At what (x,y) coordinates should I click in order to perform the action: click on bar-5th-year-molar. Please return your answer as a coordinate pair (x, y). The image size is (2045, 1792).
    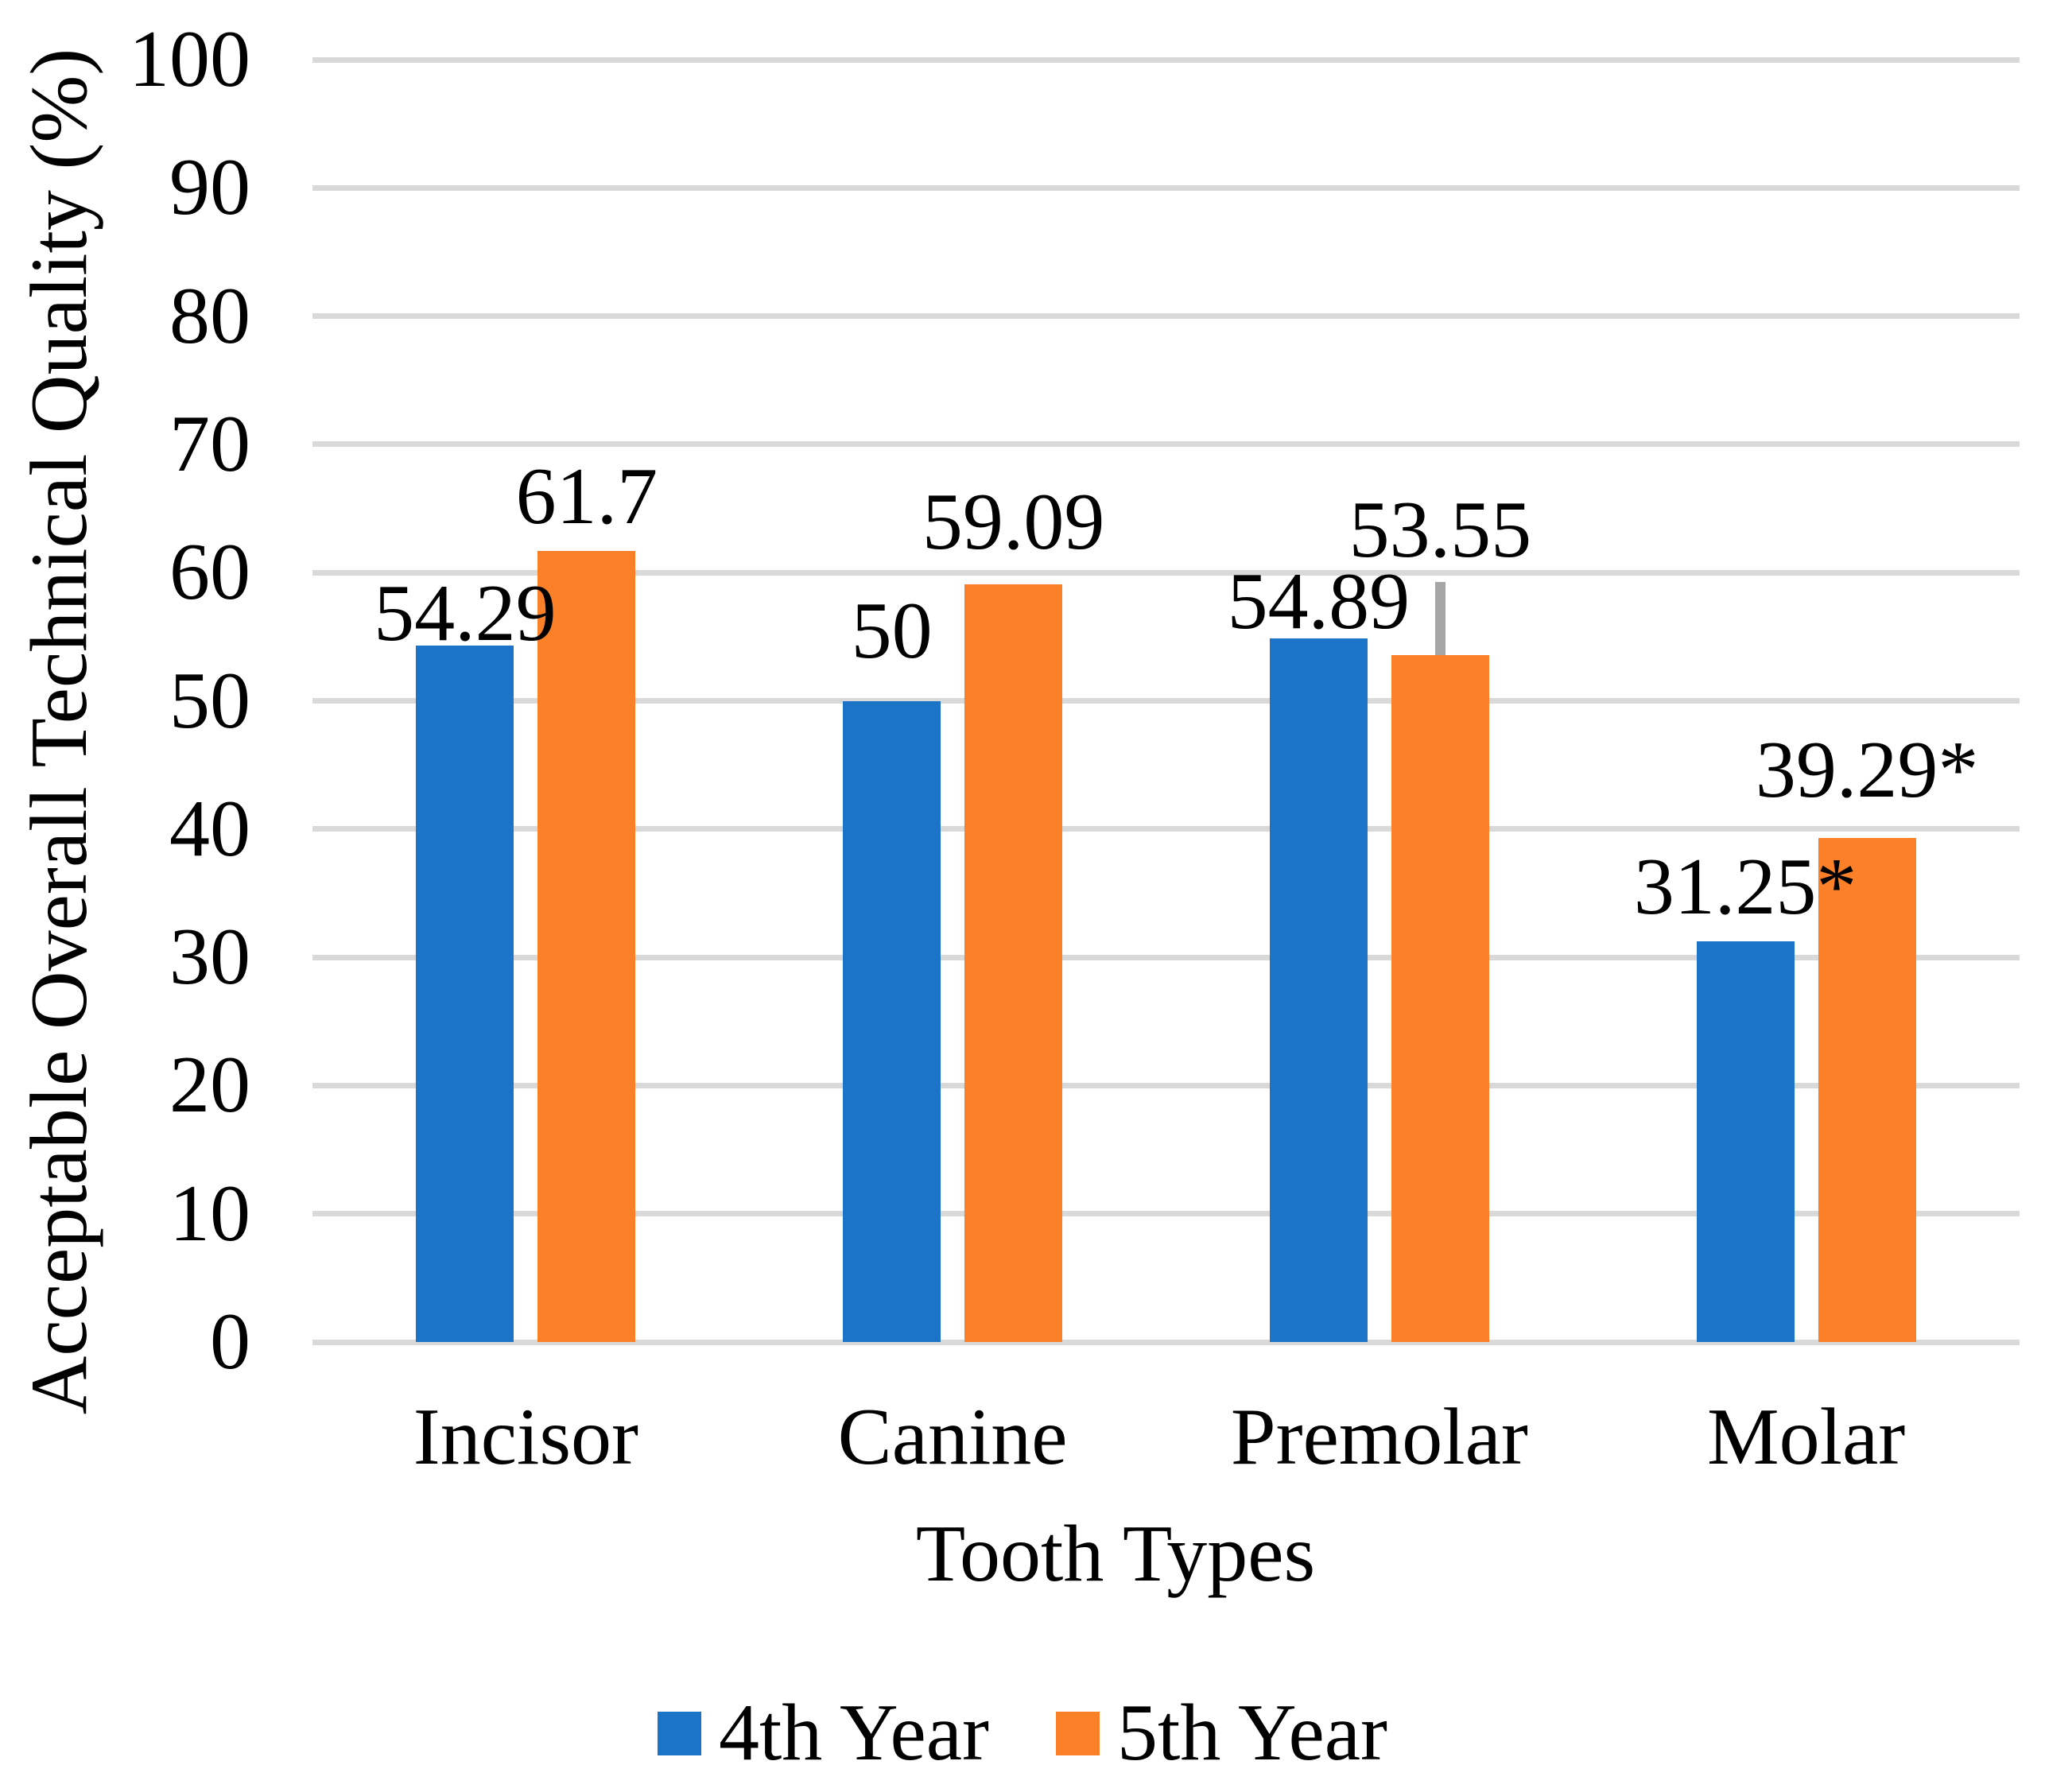
    Looking at the image, I should click on (1867, 1090).